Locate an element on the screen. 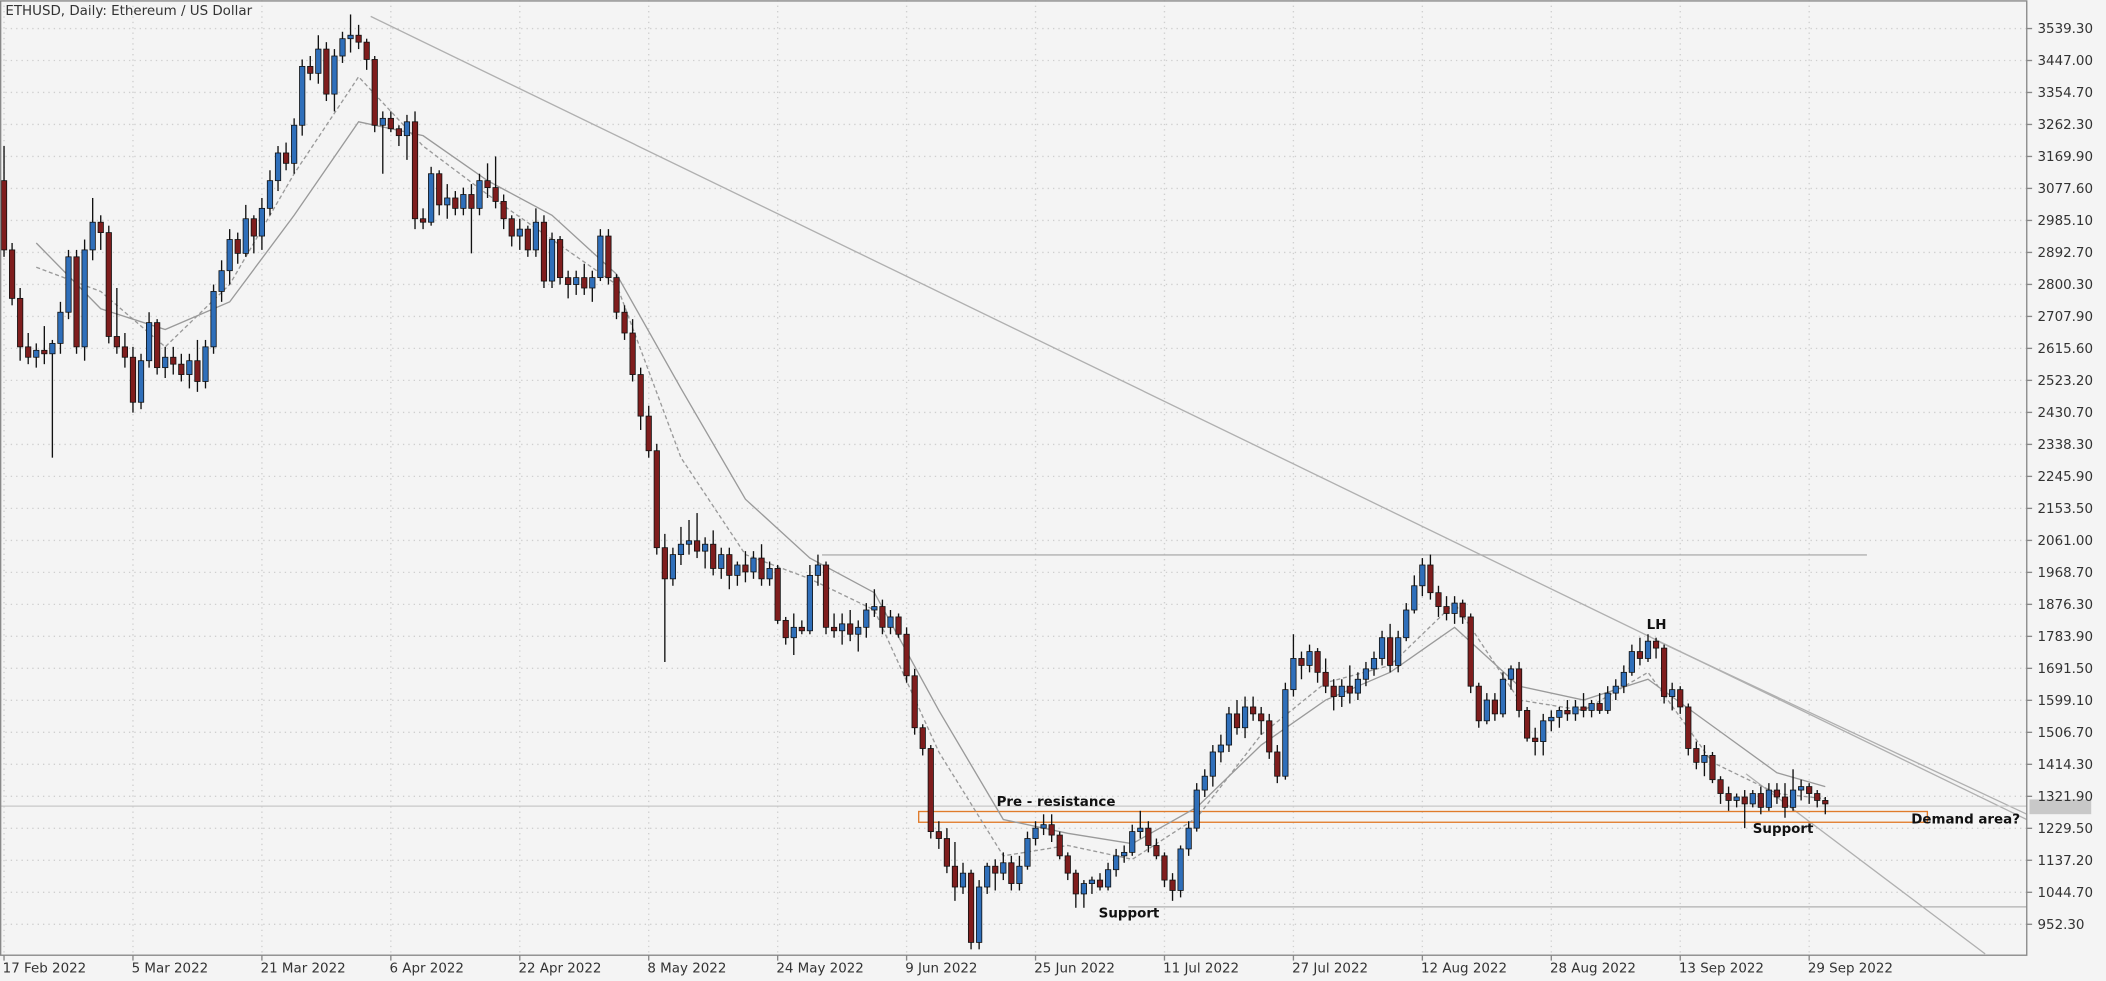 The image size is (2106, 981). y-tick-label: 3262.30 is located at coordinates (2066, 125).